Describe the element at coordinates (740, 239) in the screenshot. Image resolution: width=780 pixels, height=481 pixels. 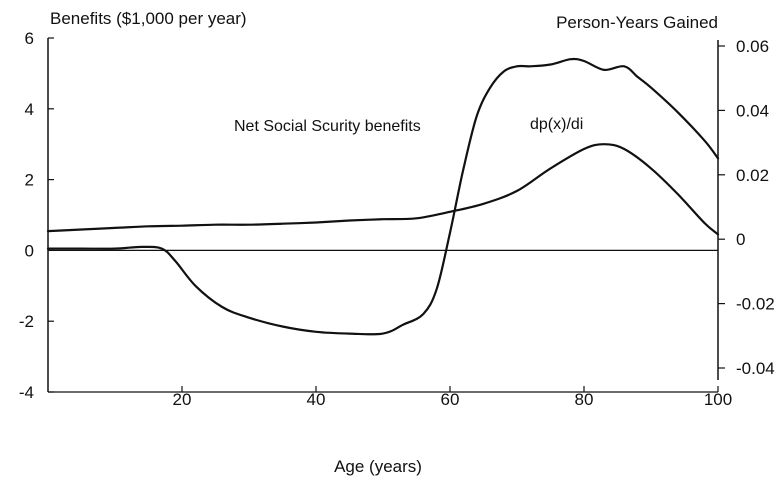
I see `right-y-tick-label: 0` at that location.